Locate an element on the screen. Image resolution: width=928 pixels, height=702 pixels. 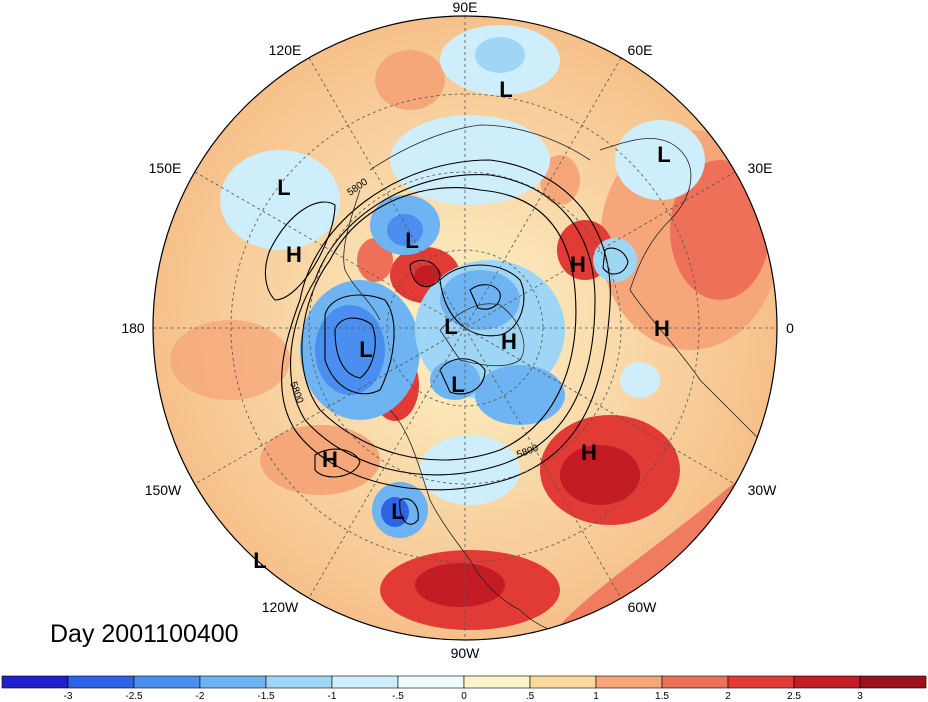
colorbar-tick-label: -1 is located at coordinates (332, 696).